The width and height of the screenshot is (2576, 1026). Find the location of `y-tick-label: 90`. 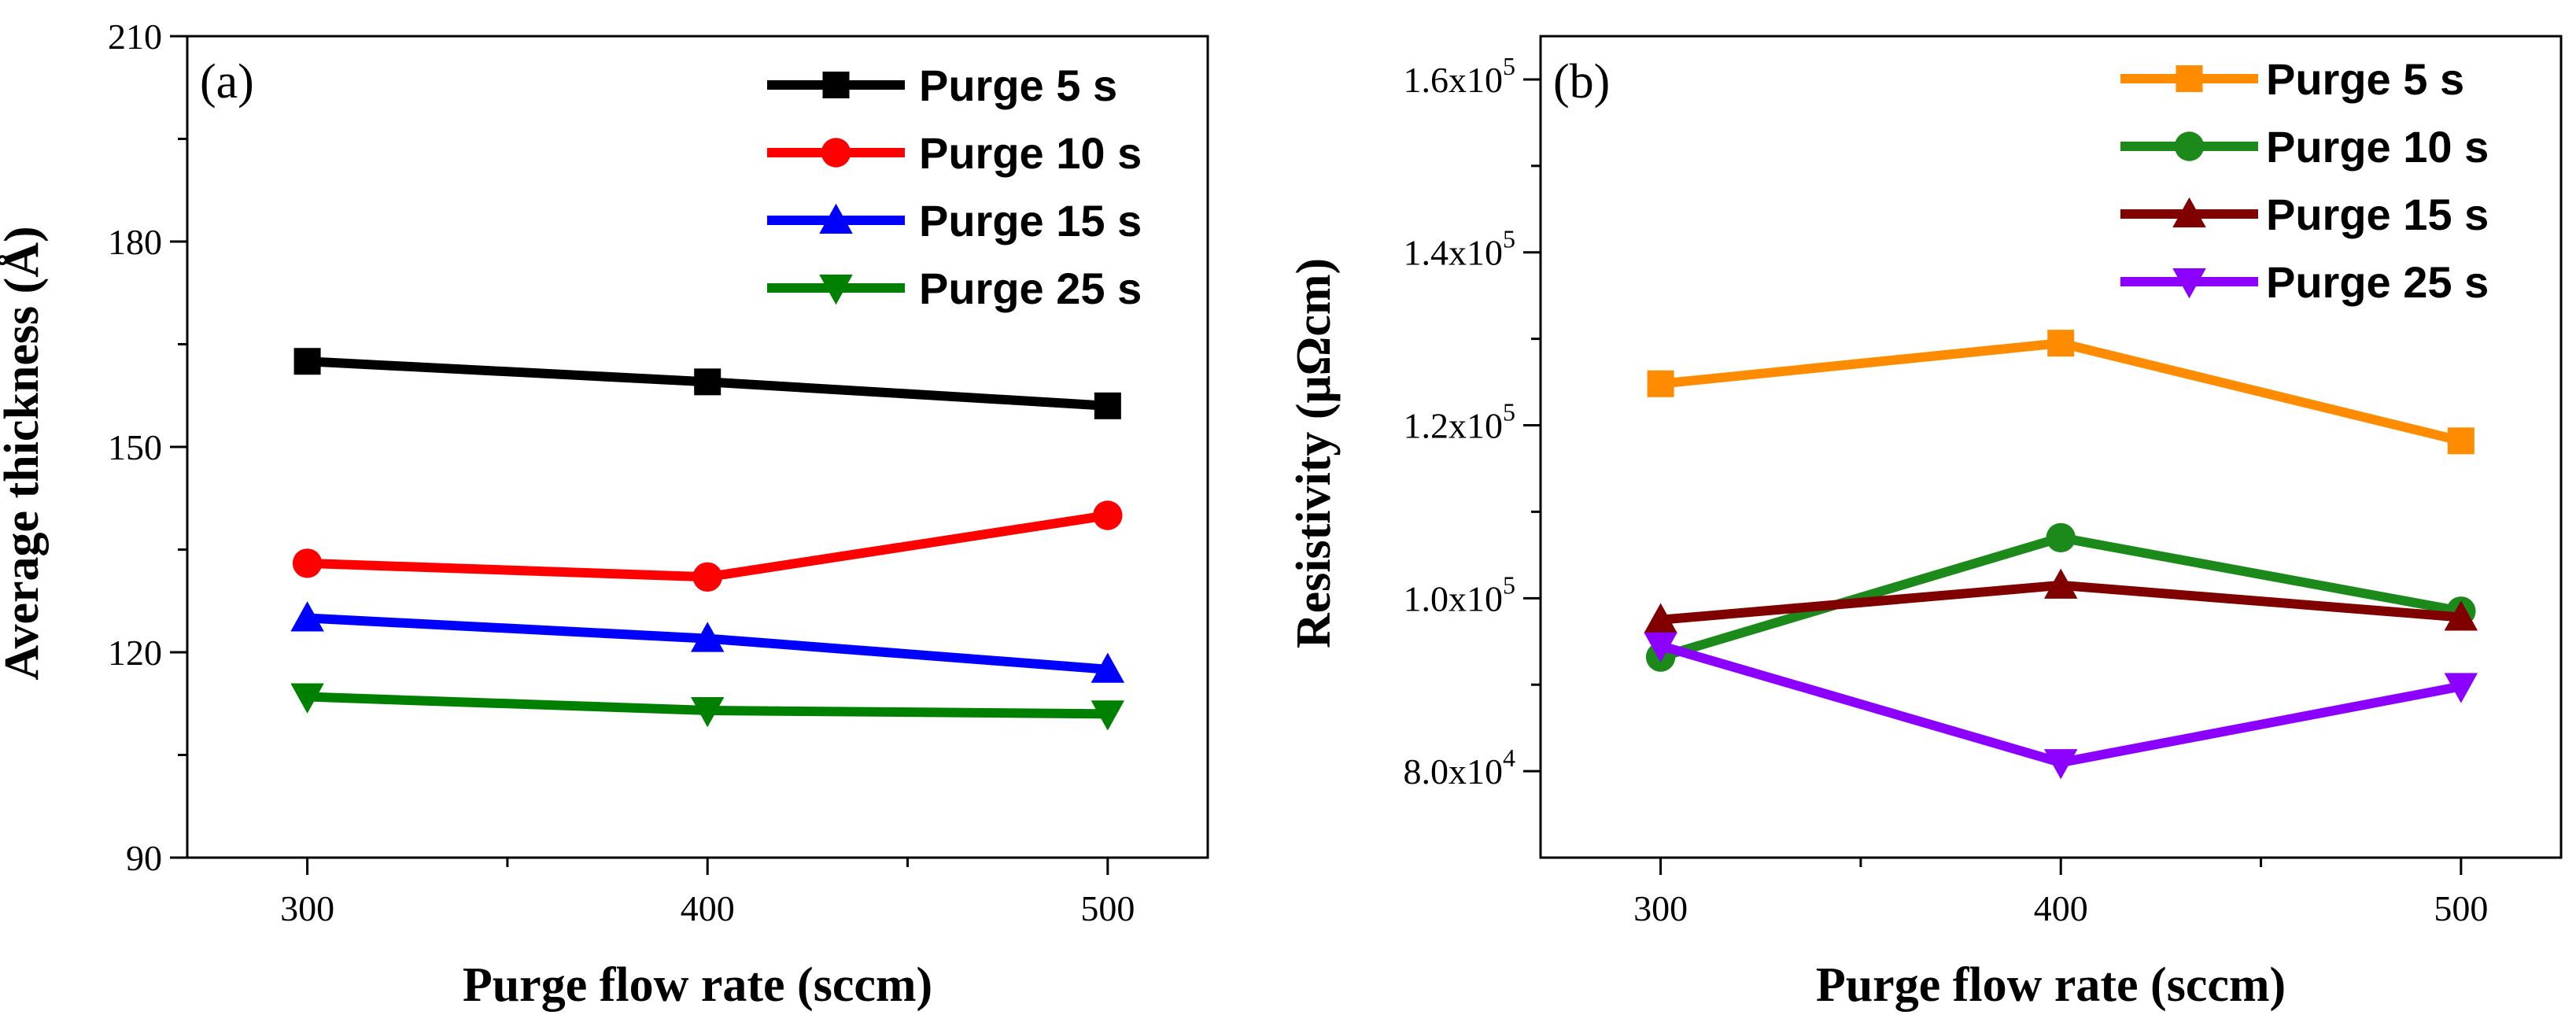

y-tick-label: 90 is located at coordinates (144, 858).